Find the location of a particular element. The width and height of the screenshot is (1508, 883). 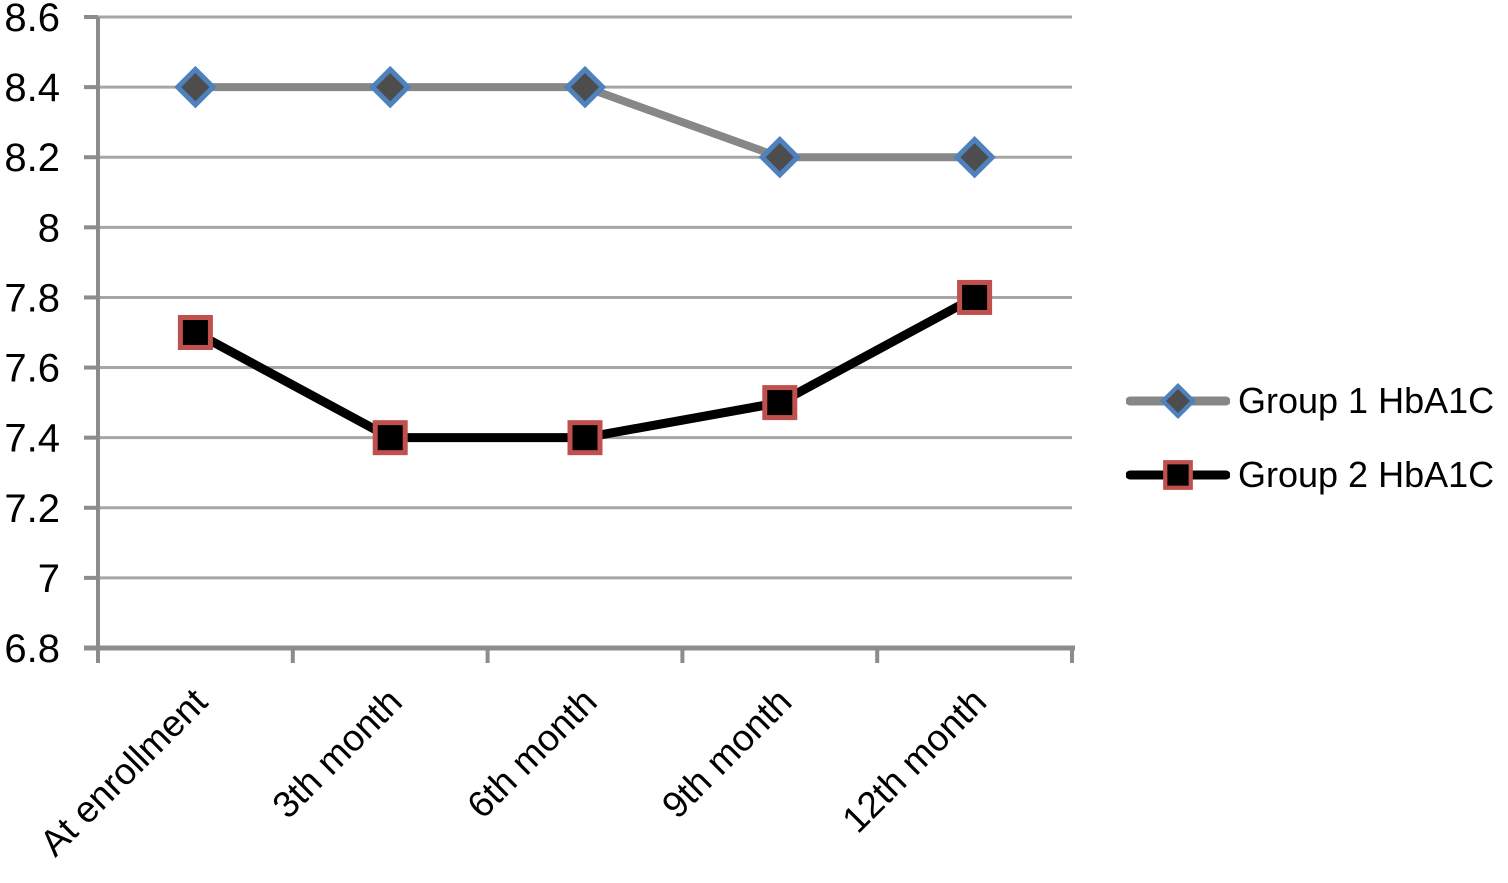

legend-sample-group2-line-square-icon is located at coordinates (1178, 475).